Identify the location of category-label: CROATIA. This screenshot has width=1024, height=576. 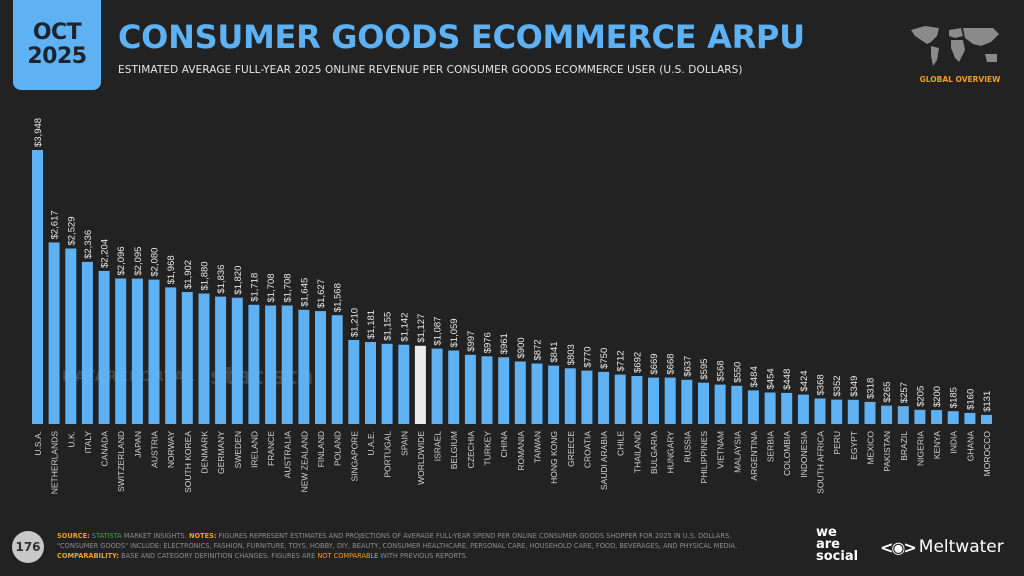
(587, 449).